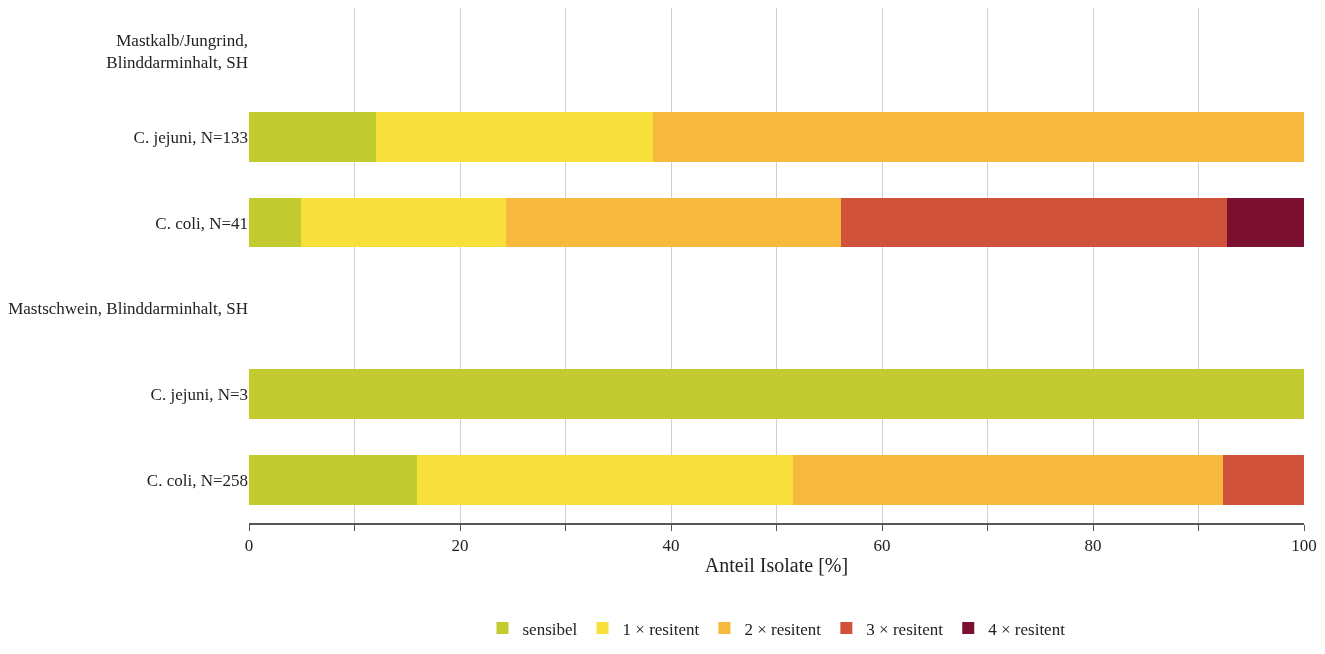  Describe the element at coordinates (199, 395) in the screenshot. I see `y-tick-label: C. jejuni, N=3` at that location.